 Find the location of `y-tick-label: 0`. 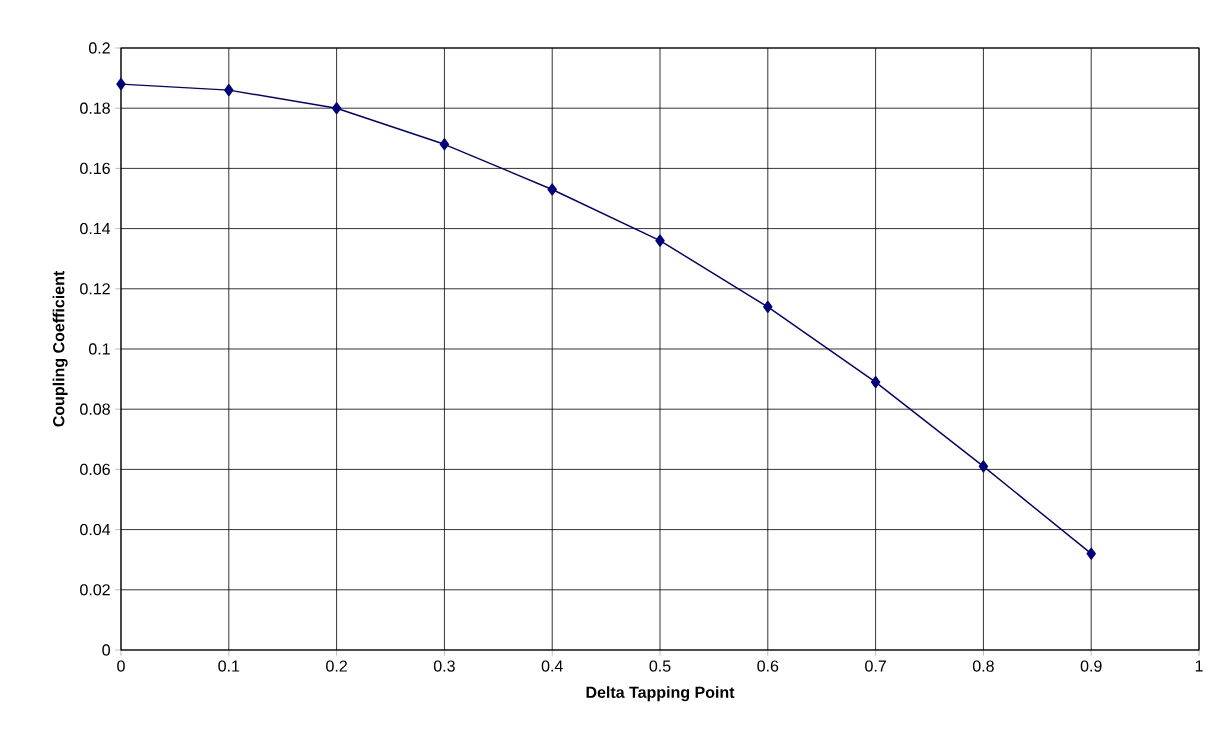

y-tick-label: 0 is located at coordinates (106, 650).